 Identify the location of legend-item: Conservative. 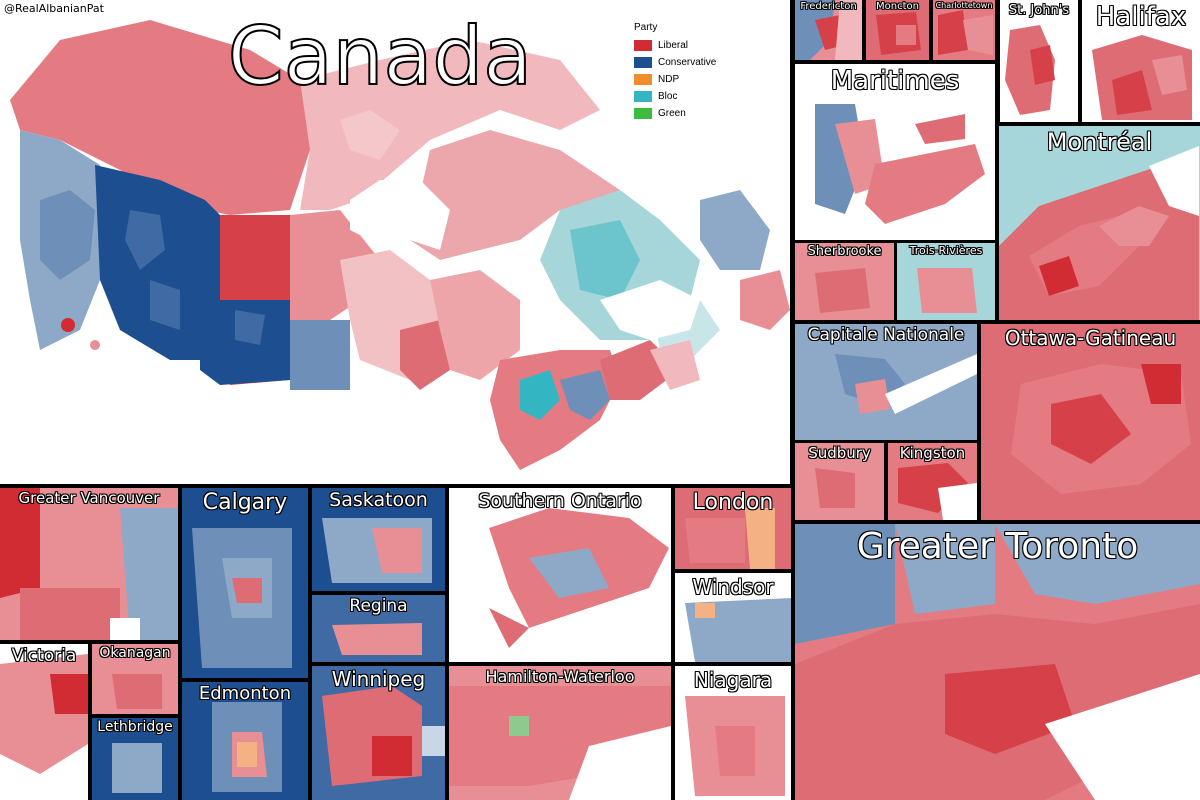
(675, 62).